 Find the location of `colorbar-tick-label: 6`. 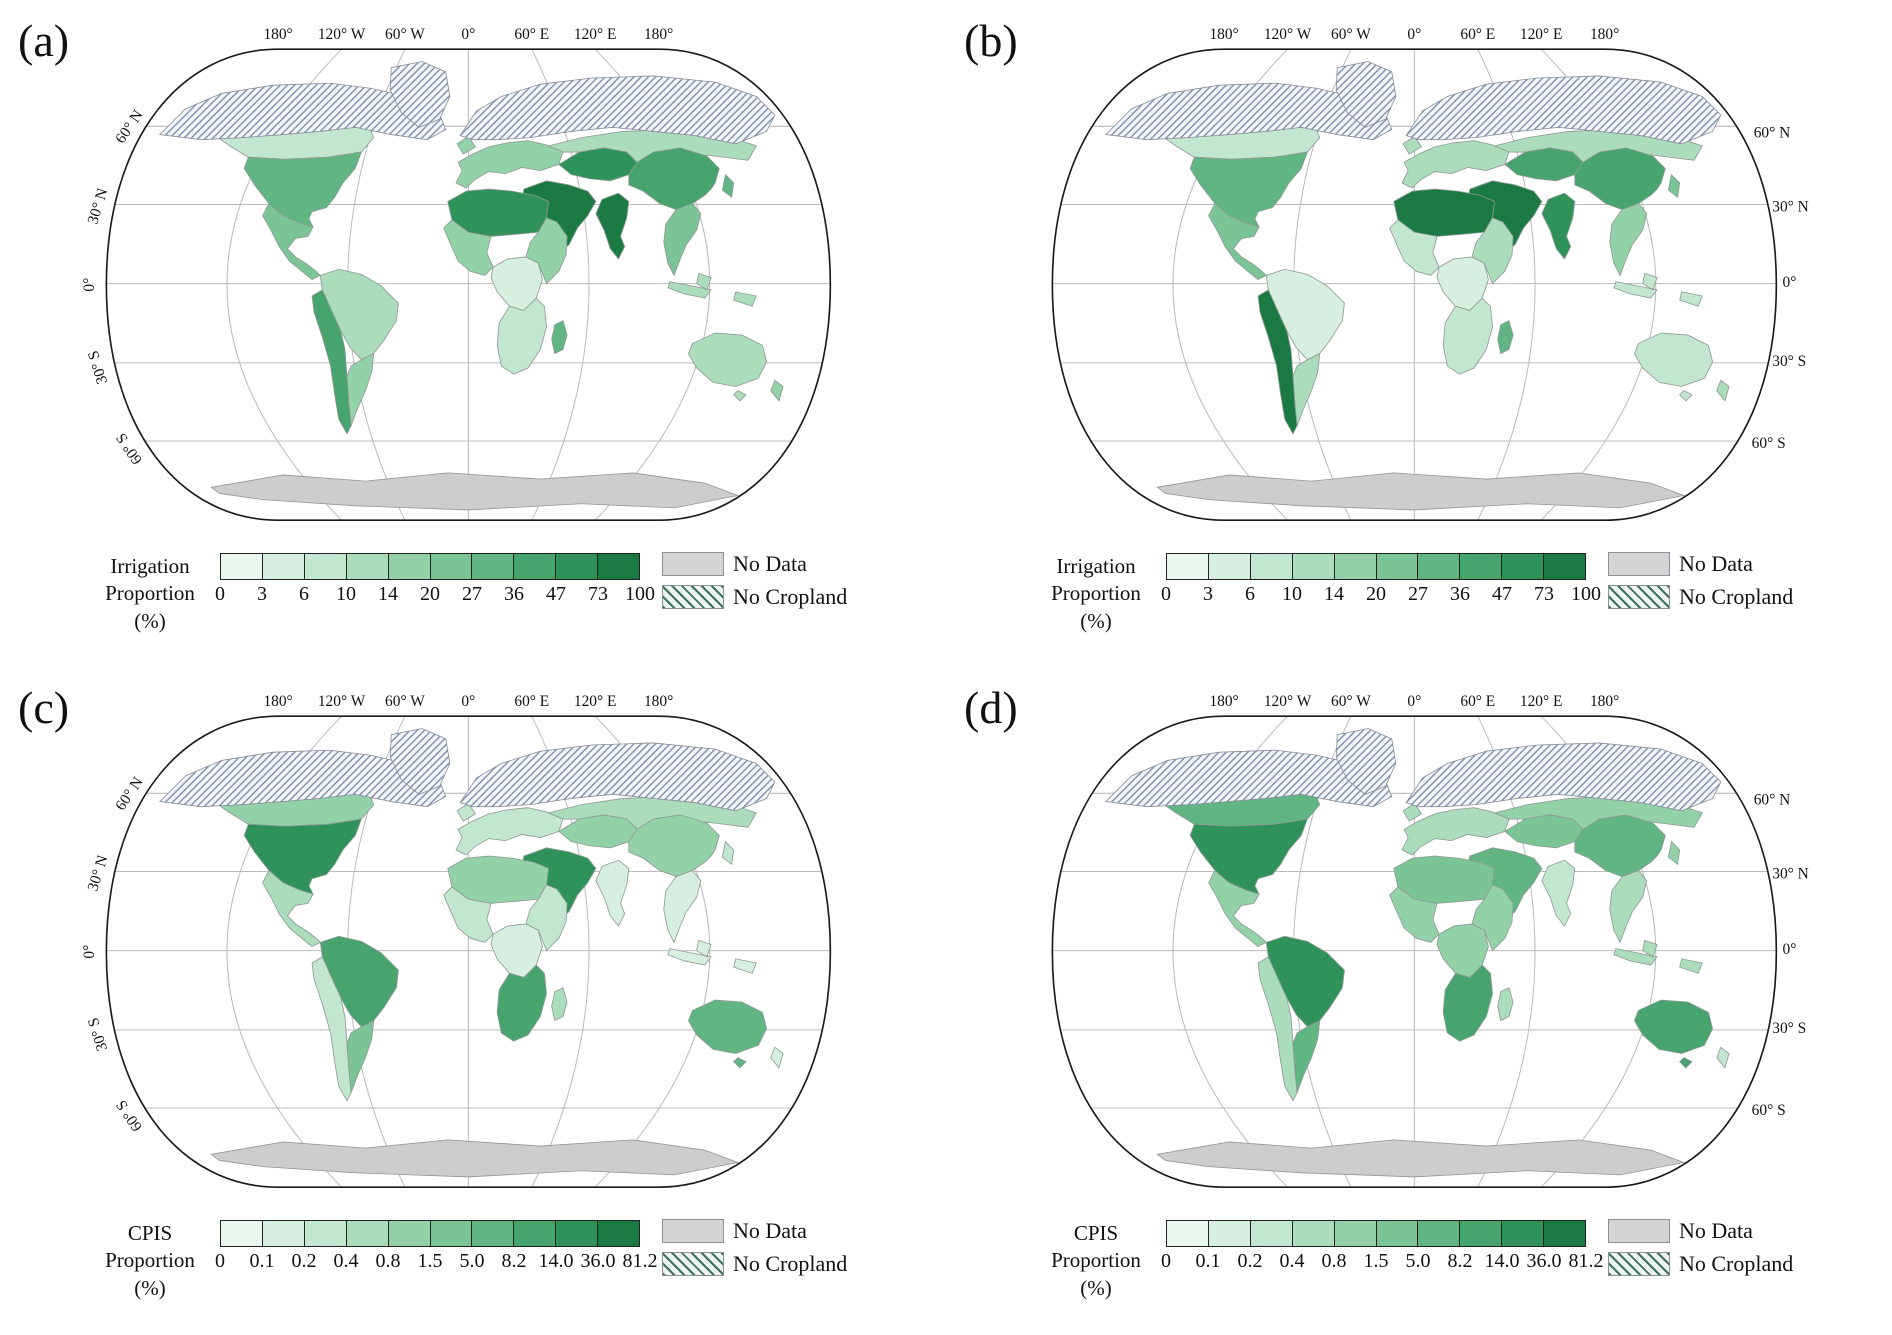

colorbar-tick-label: 6 is located at coordinates (1250, 594).